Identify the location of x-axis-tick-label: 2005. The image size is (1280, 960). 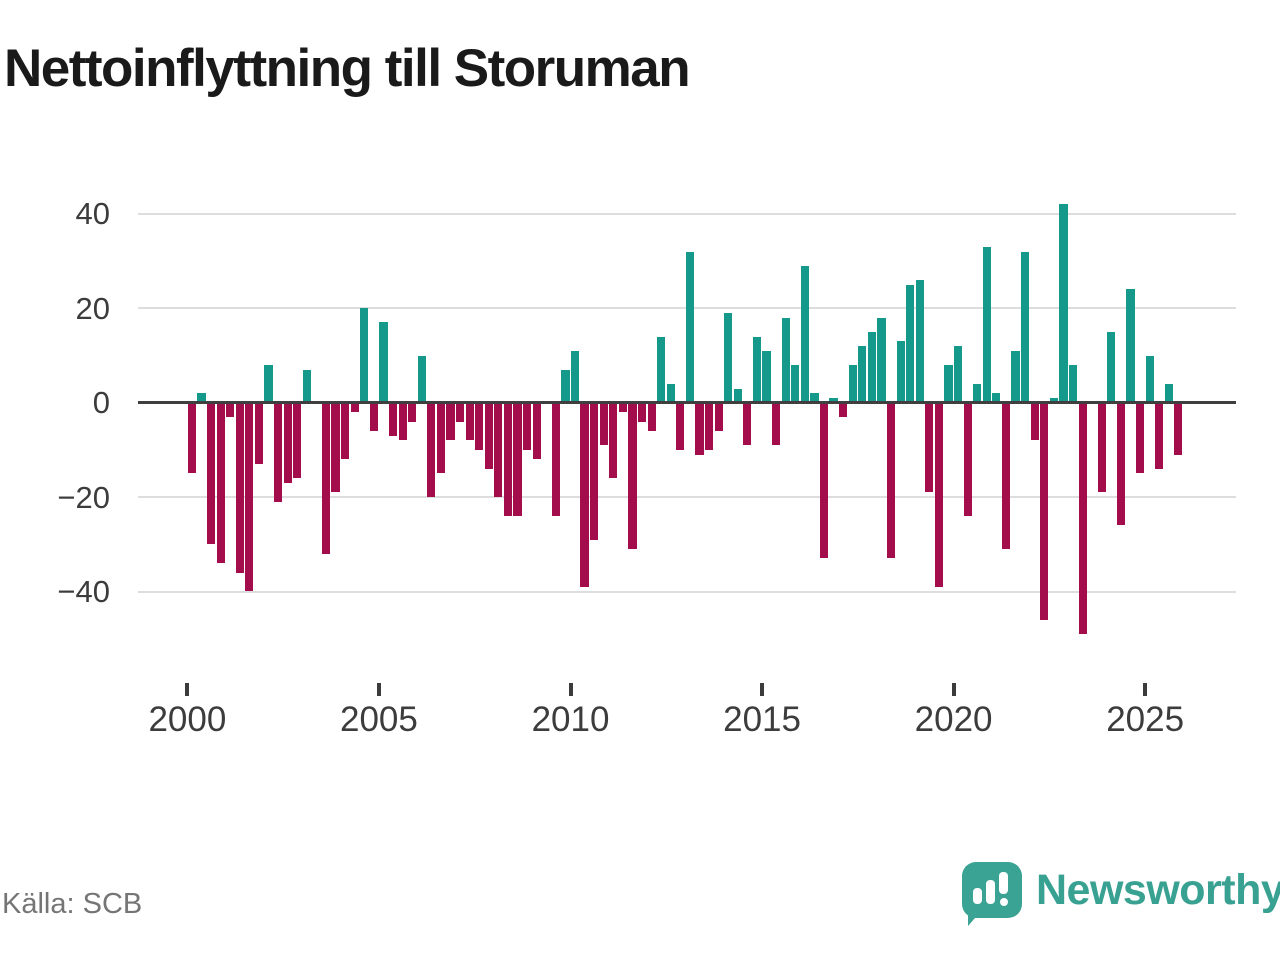
(379, 719).